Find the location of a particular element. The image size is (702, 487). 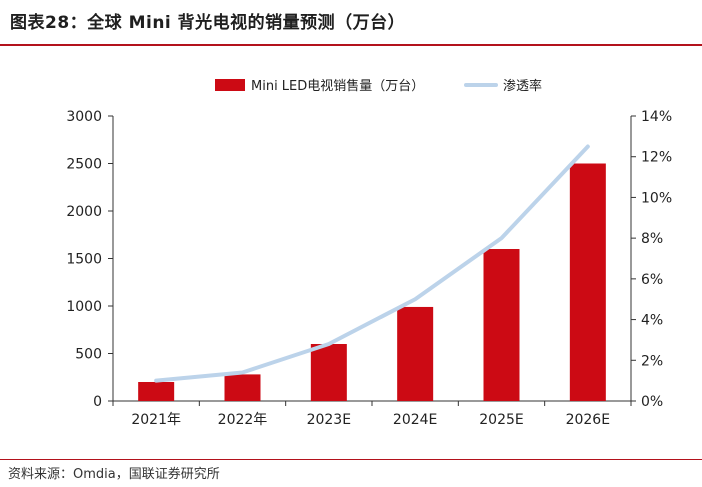

y-left-tick-label: 3000 is located at coordinates (84, 117).